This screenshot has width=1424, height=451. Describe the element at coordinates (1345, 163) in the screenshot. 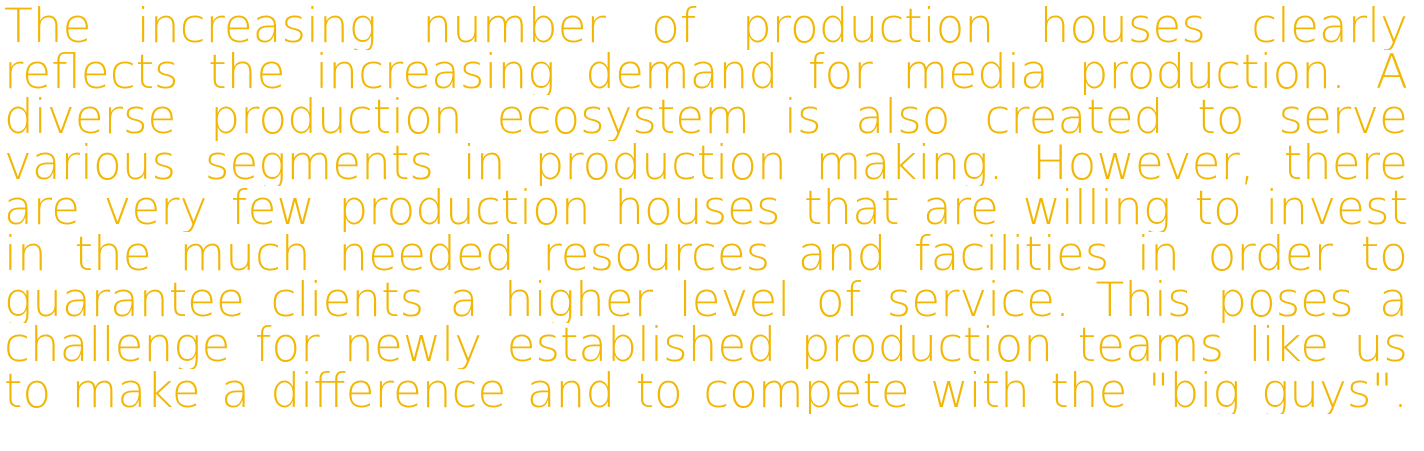

I see `word: there` at that location.